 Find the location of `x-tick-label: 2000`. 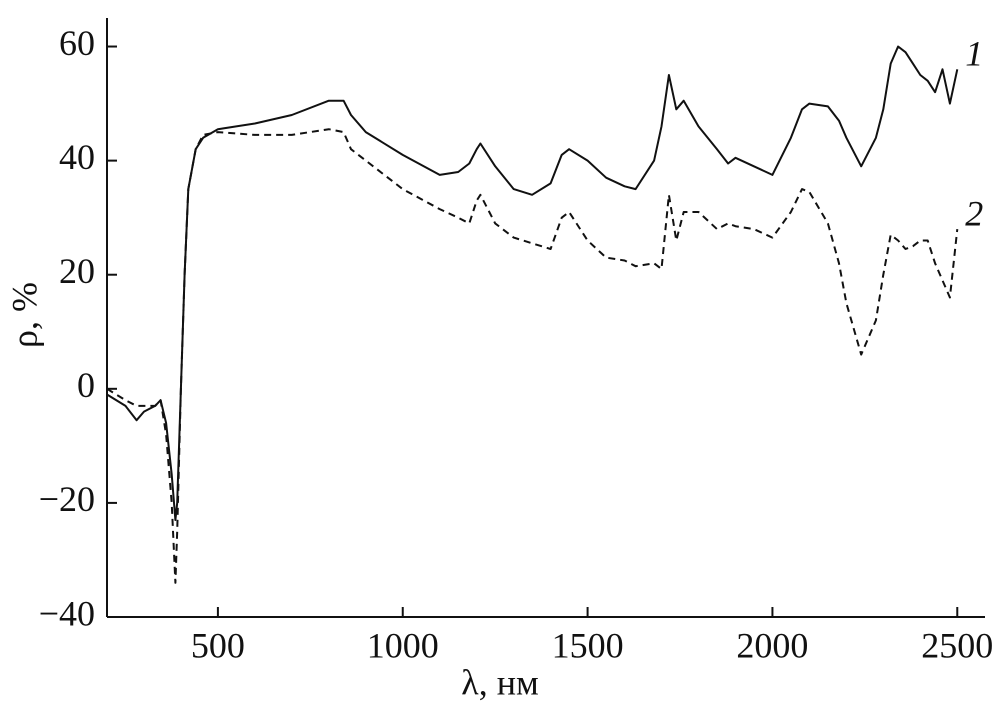

x-tick-label: 2000 is located at coordinates (772, 645).